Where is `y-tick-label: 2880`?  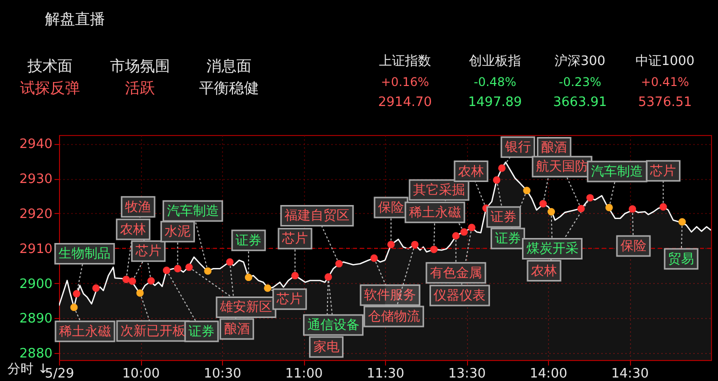 y-tick-label: 2880 is located at coordinates (35, 354).